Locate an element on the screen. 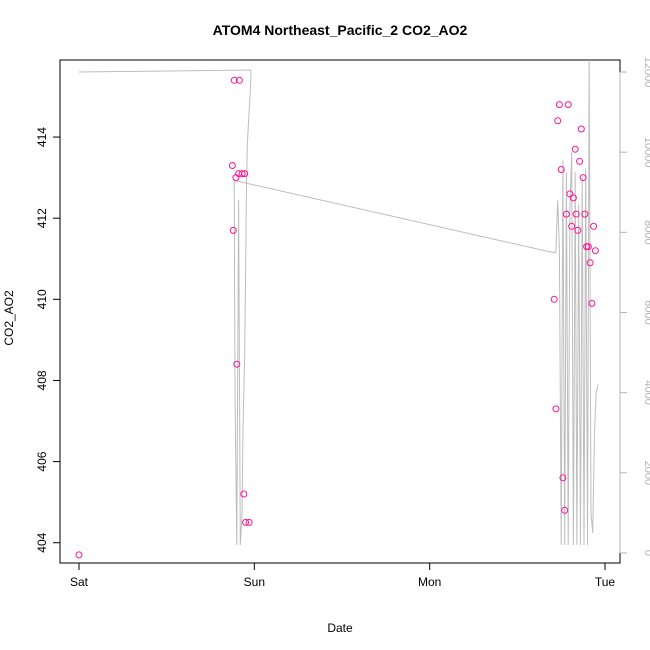  x-axis: Sat Sun Mon Tue is located at coordinates (343, 575).